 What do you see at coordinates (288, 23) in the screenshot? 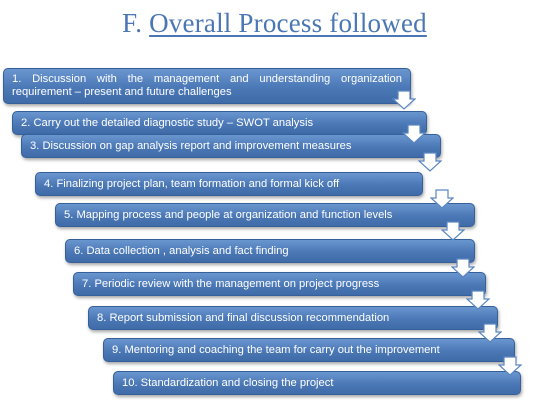
I see `title-text: Overall Process followed` at bounding box center [288, 23].